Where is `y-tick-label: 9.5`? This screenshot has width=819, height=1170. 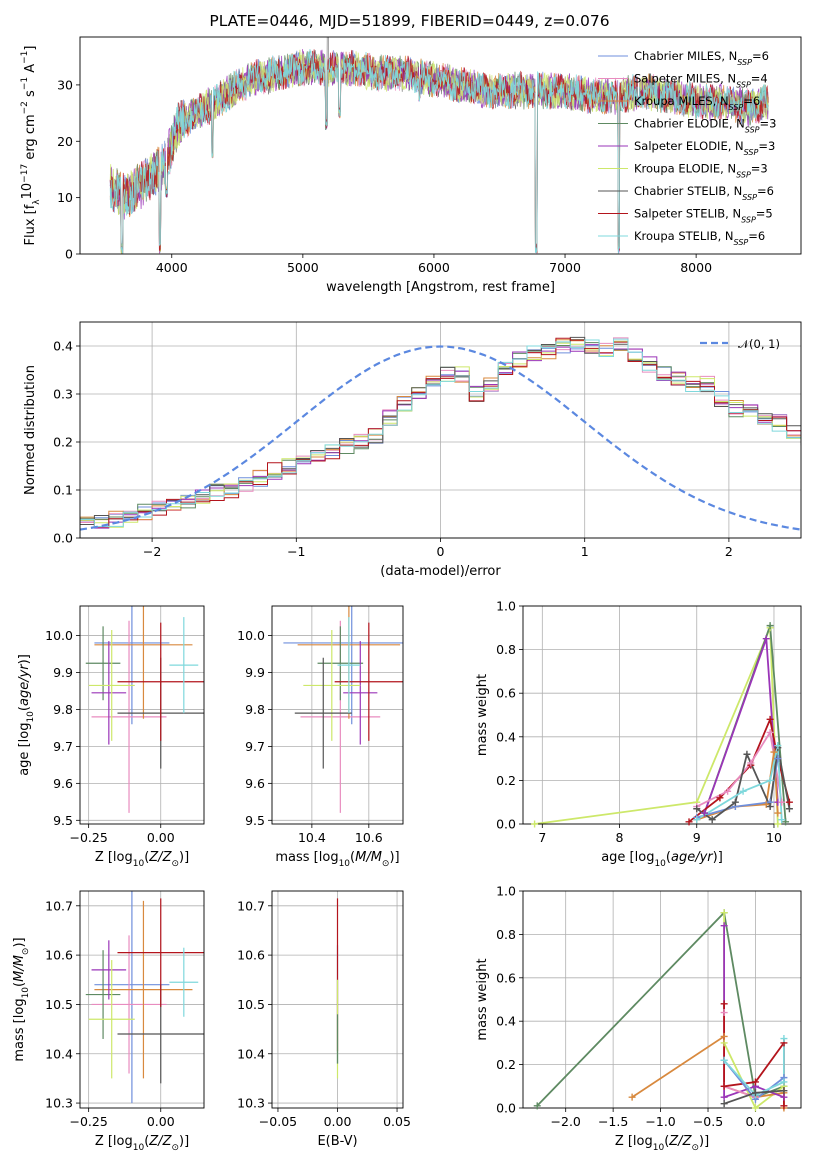 y-tick-label: 9.5 is located at coordinates (63, 820).